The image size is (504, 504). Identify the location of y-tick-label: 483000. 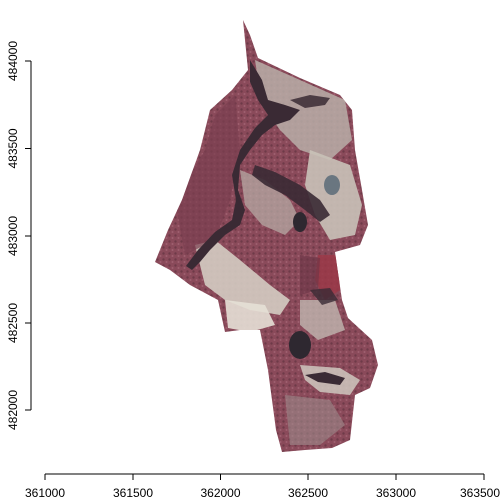
(13, 236).